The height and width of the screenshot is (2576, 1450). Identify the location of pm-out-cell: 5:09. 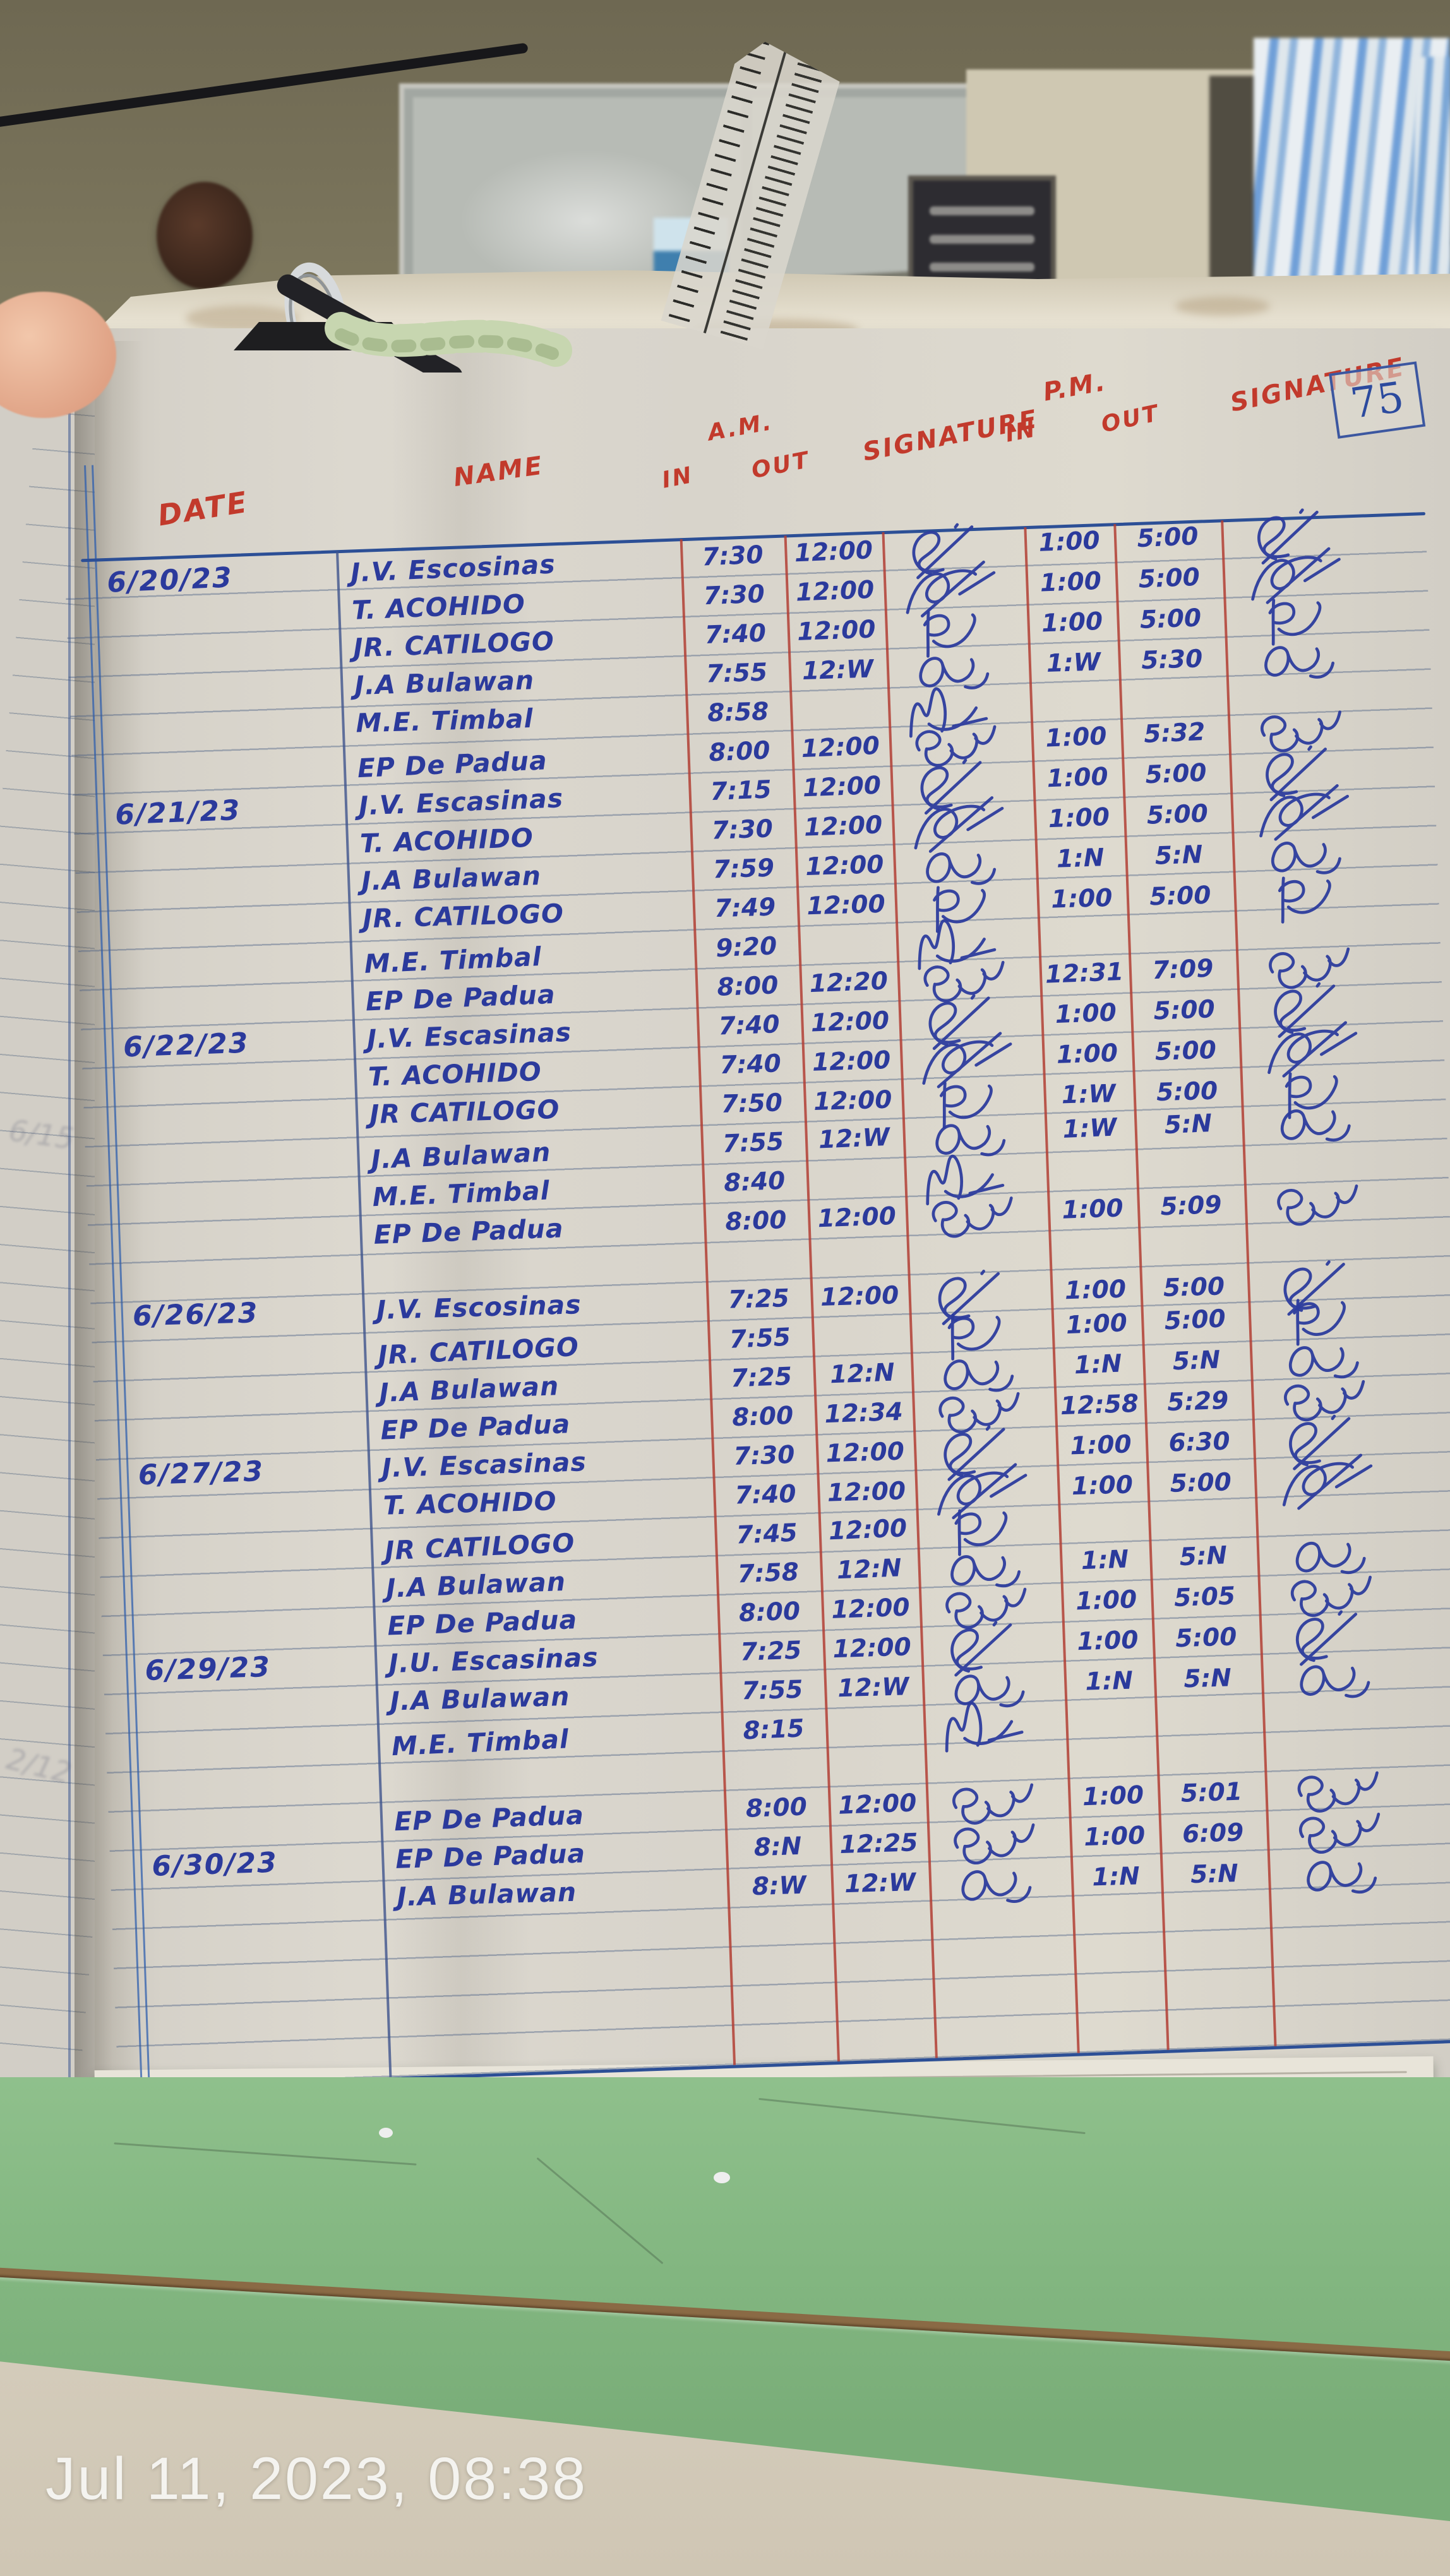
(1191, 1206).